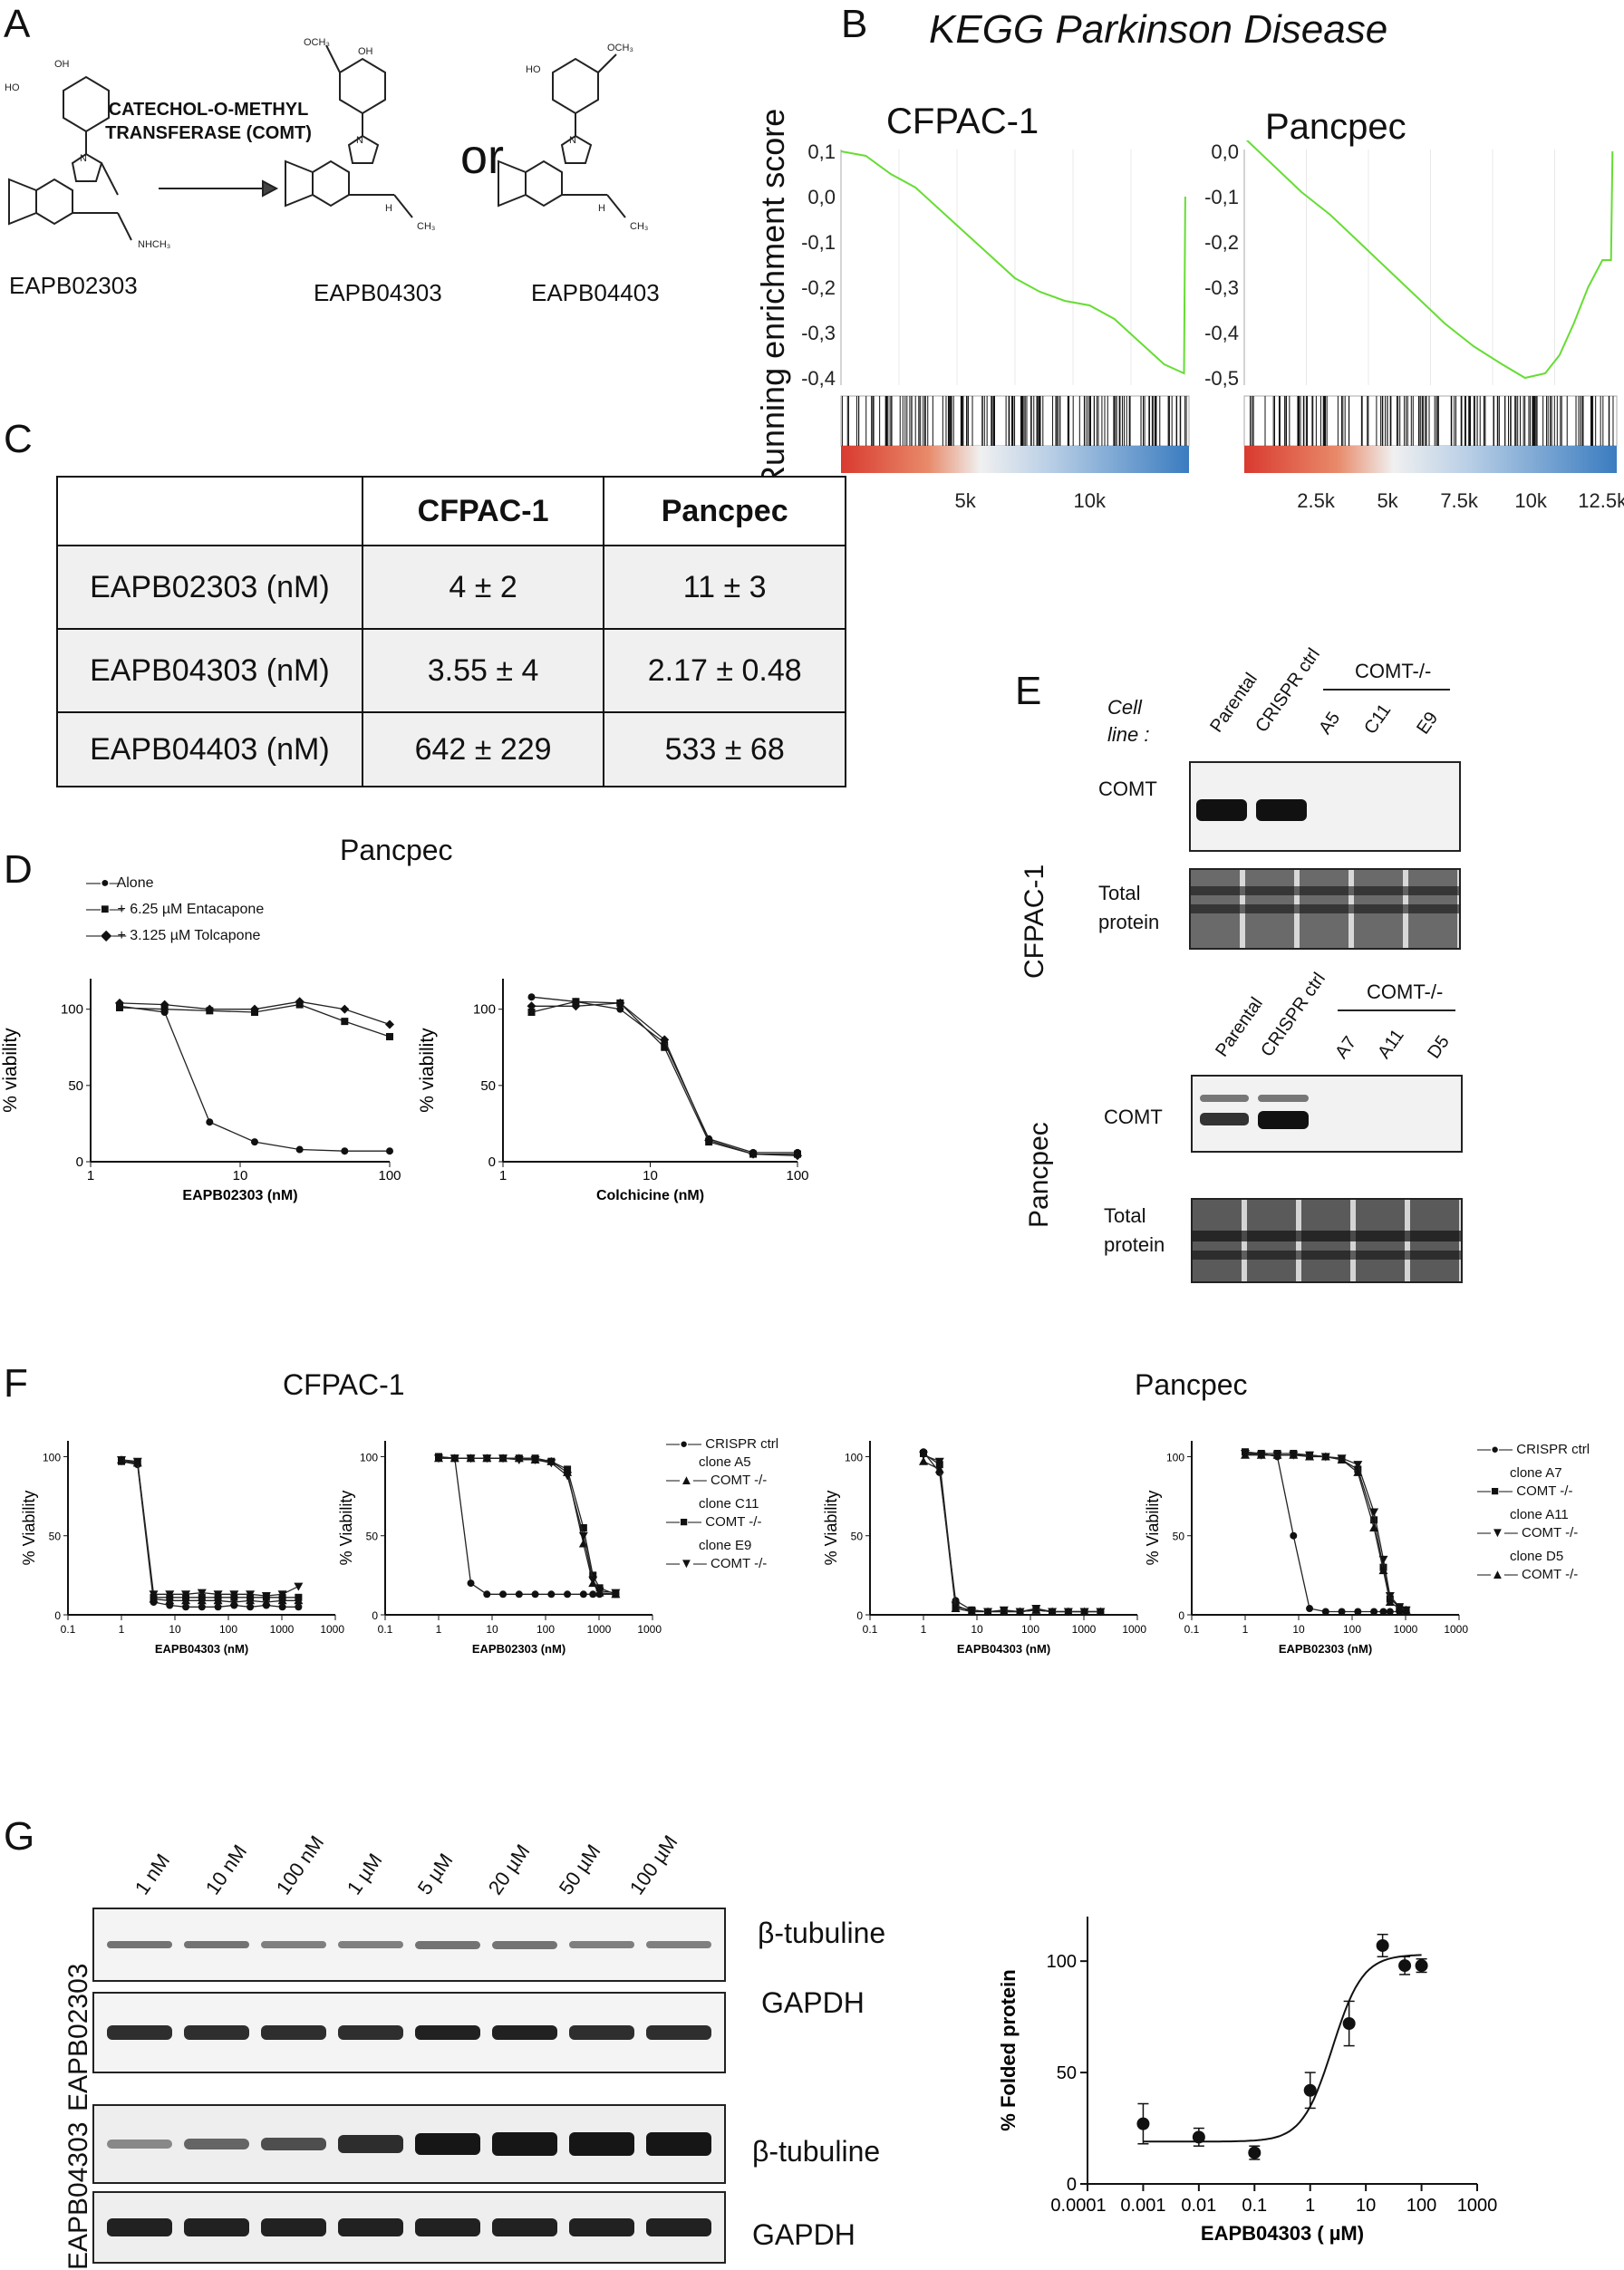 The height and width of the screenshot is (2270, 1624). Describe the element at coordinates (1134, 1231) in the screenshot. I see `blot-row-label-total-pancpec: Total protein` at that location.